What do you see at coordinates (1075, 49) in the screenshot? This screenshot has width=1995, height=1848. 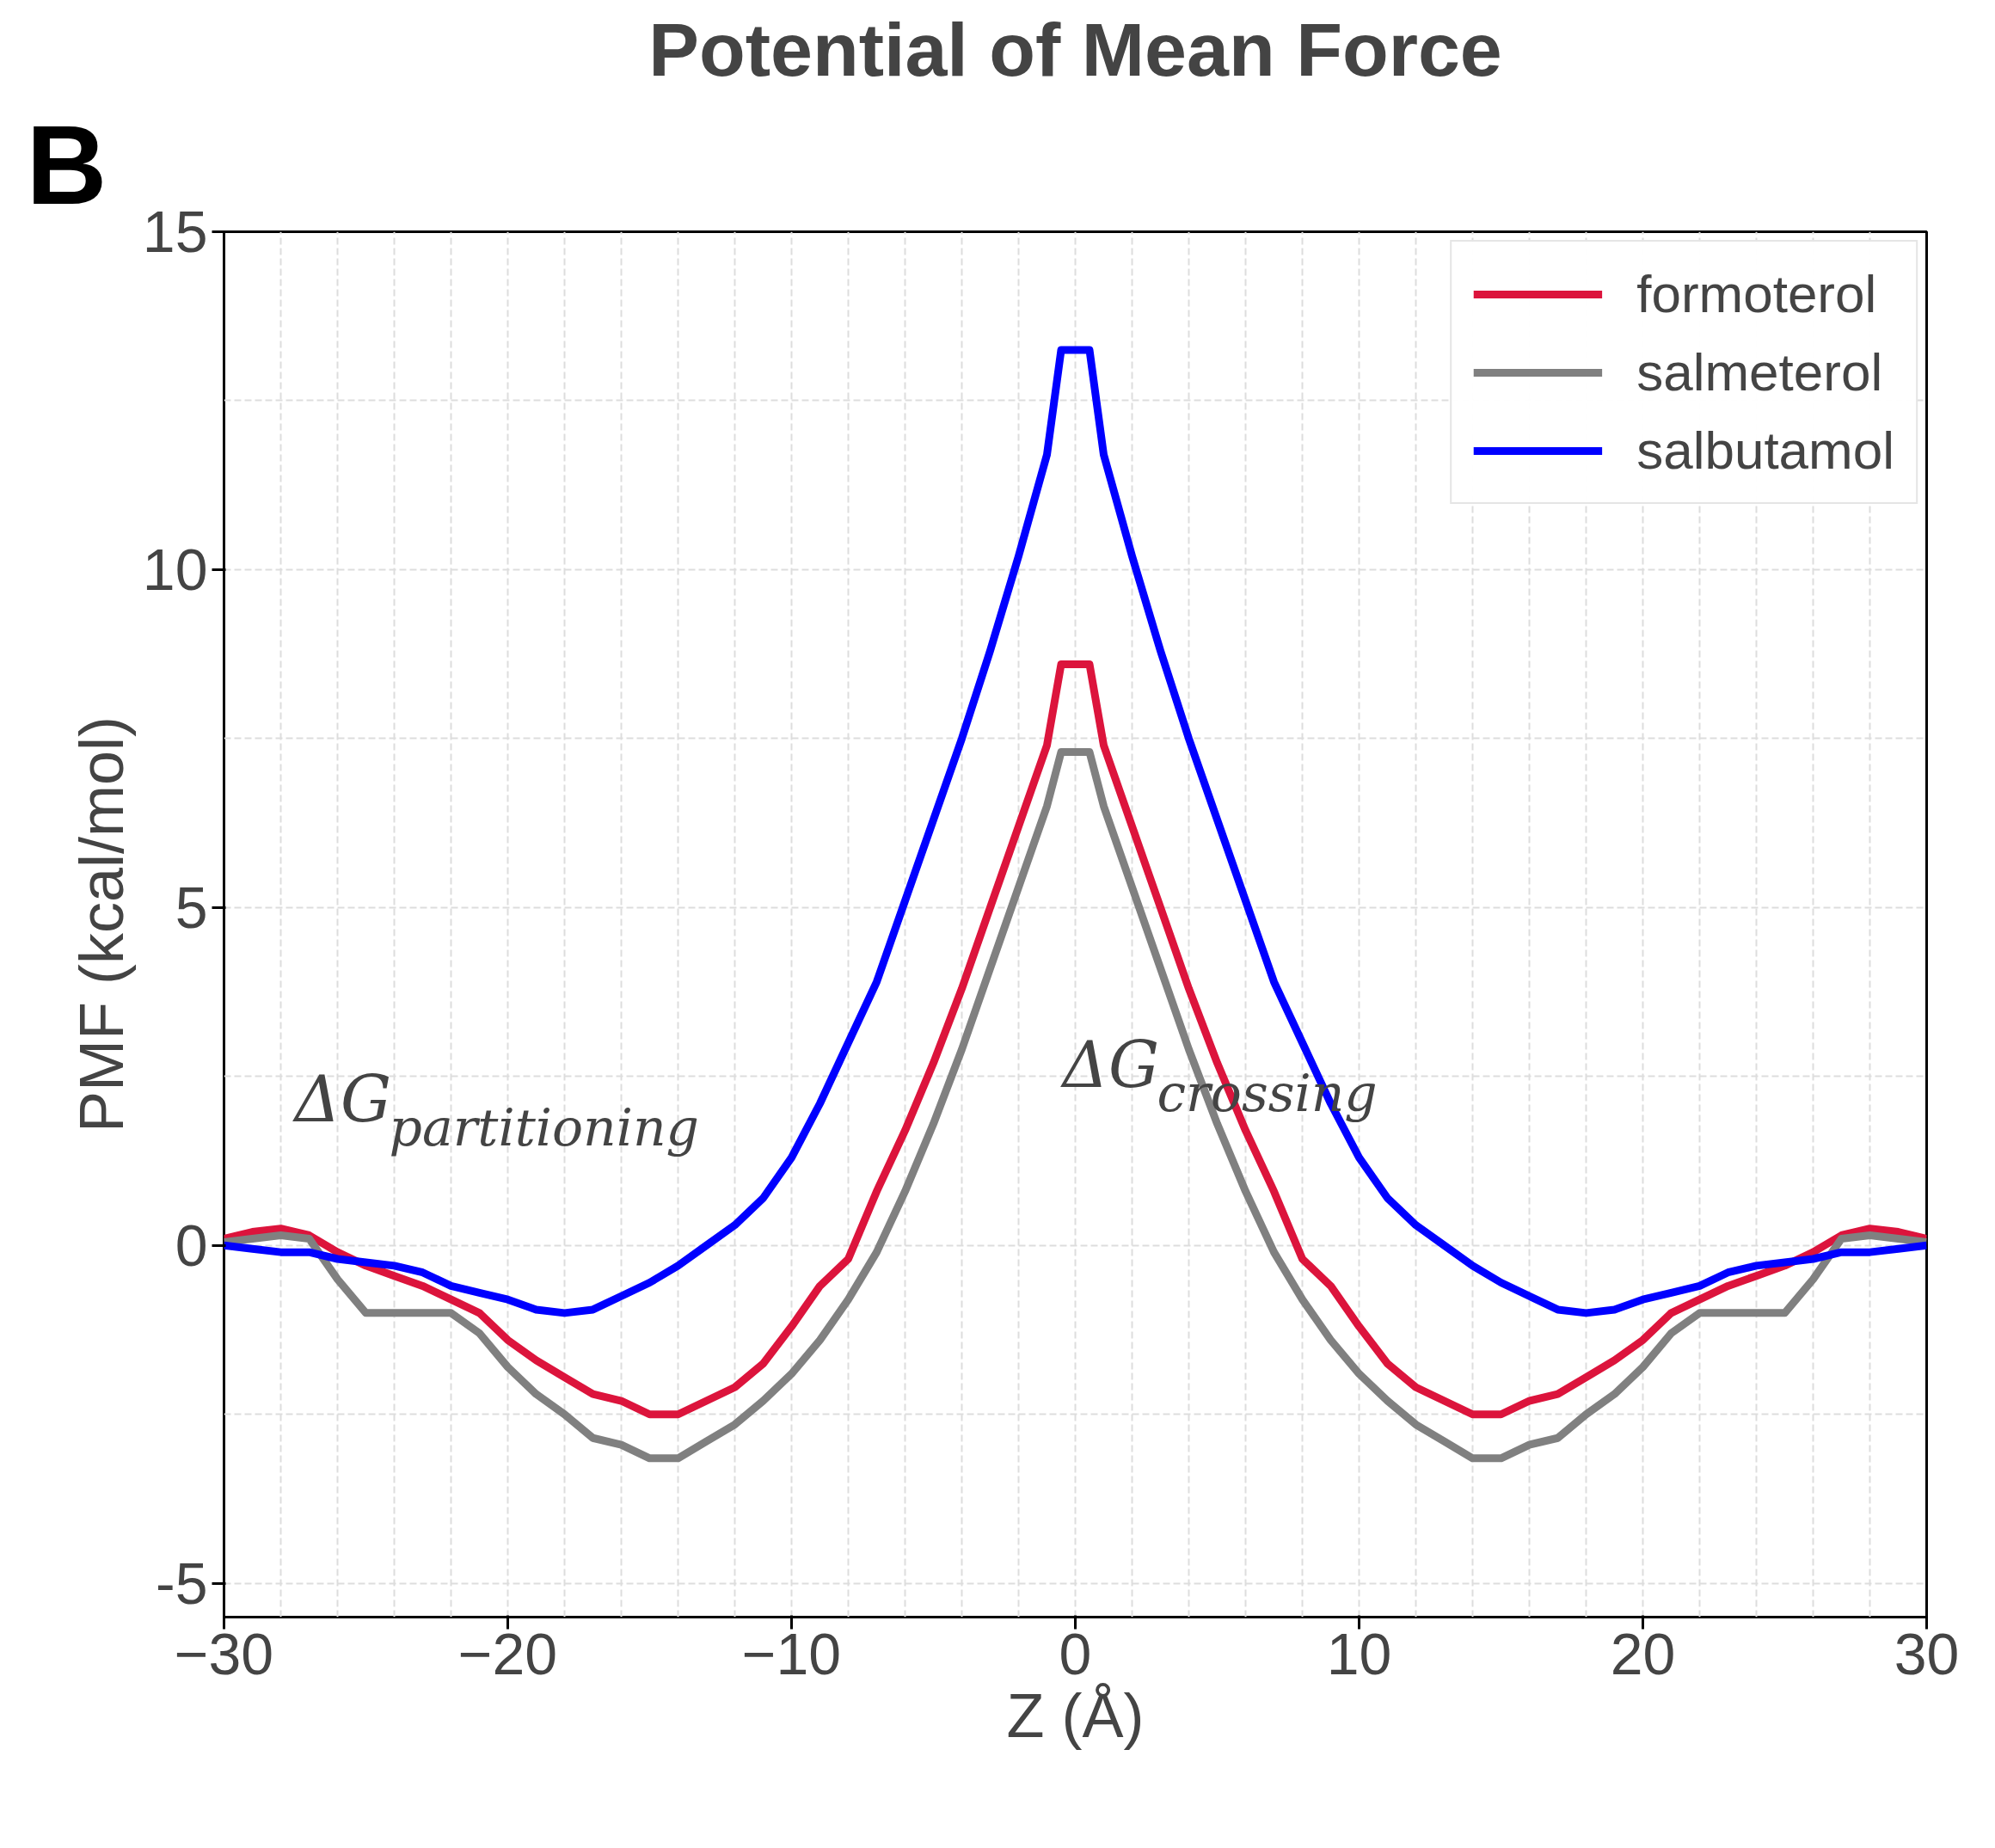 I see `chart-title: Potential of Mean Force` at bounding box center [1075, 49].